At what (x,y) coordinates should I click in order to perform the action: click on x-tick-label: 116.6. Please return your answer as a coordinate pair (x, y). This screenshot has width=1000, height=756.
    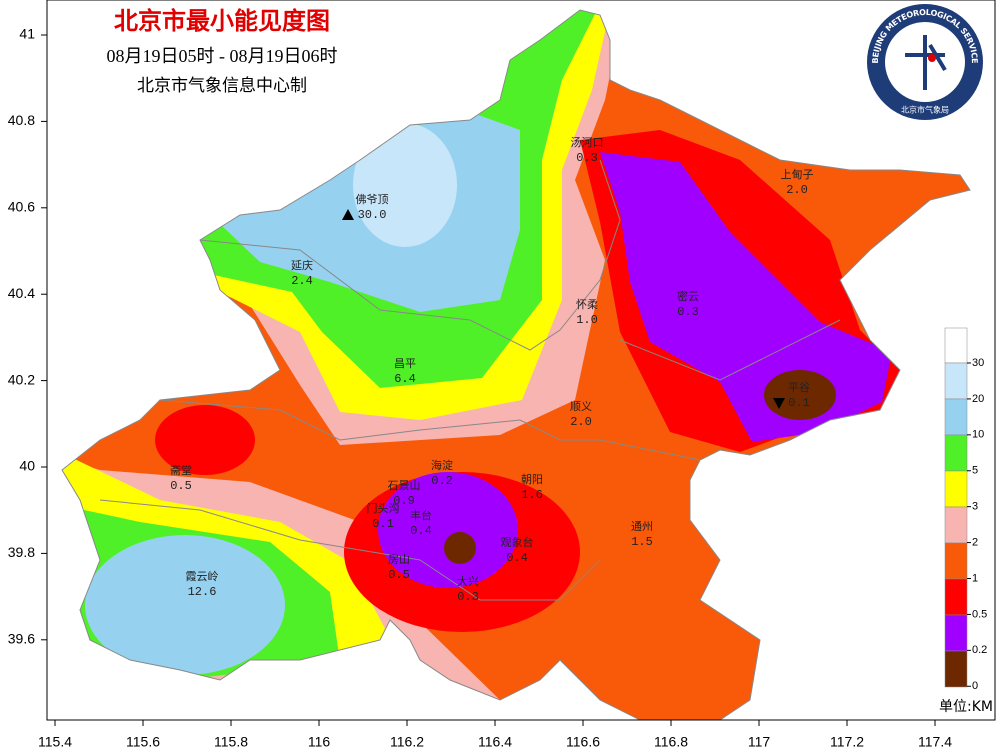
    Looking at the image, I should click on (583, 742).